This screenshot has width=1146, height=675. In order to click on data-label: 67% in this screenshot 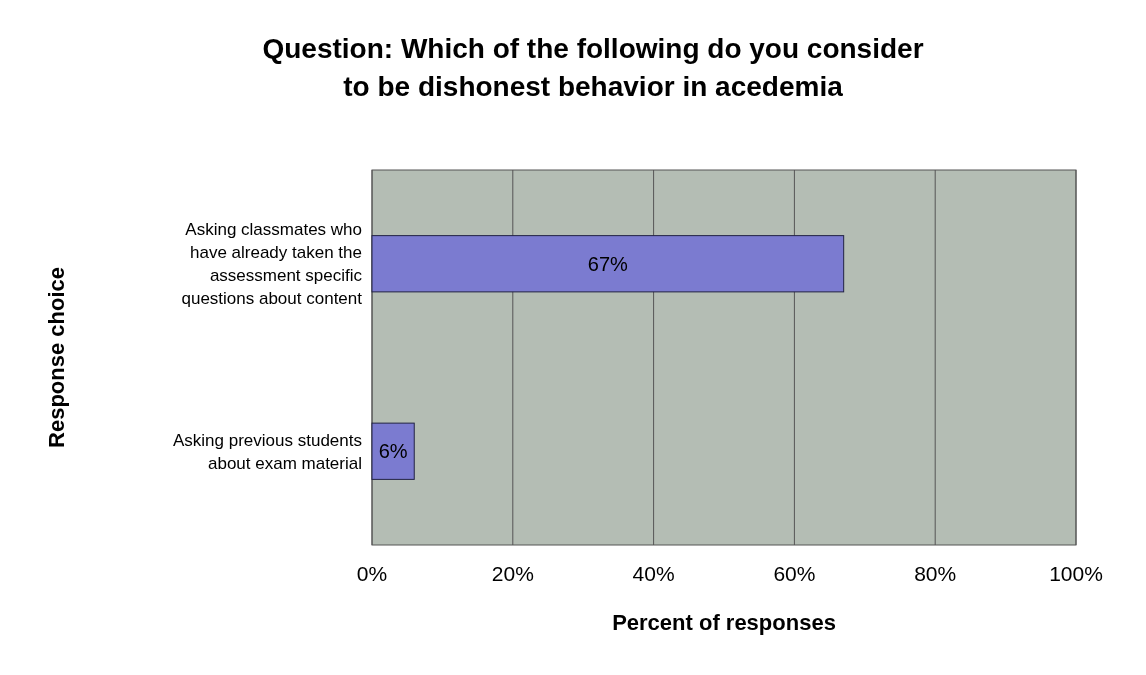, I will do `click(608, 263)`.